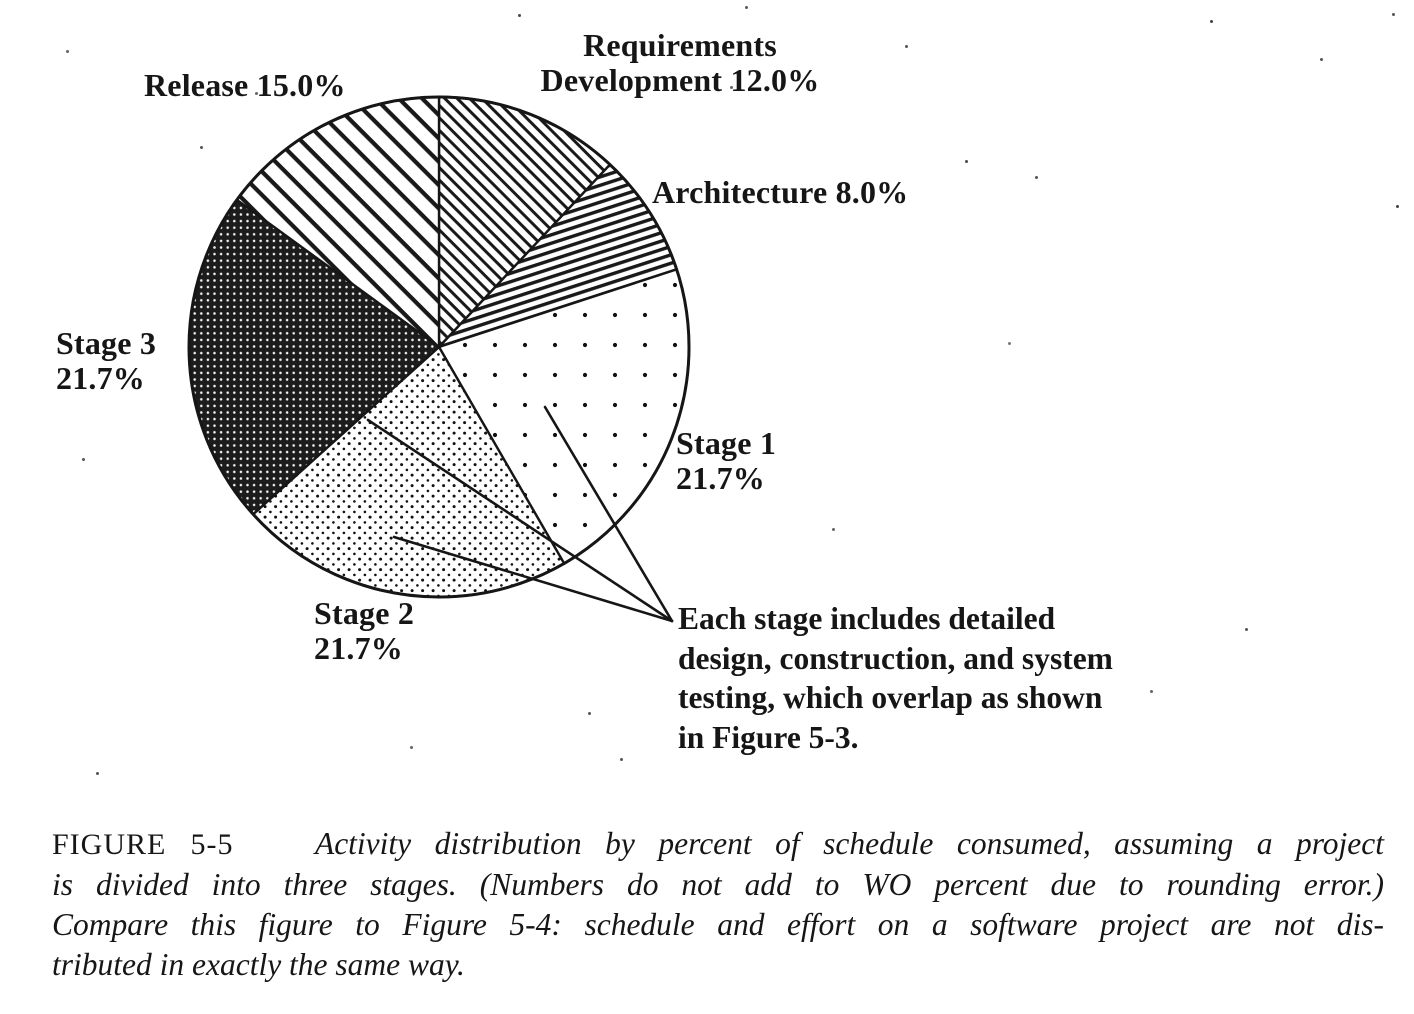 The width and height of the screenshot is (1414, 1014). I want to click on label-line: Release 15.0%, so click(245, 85).